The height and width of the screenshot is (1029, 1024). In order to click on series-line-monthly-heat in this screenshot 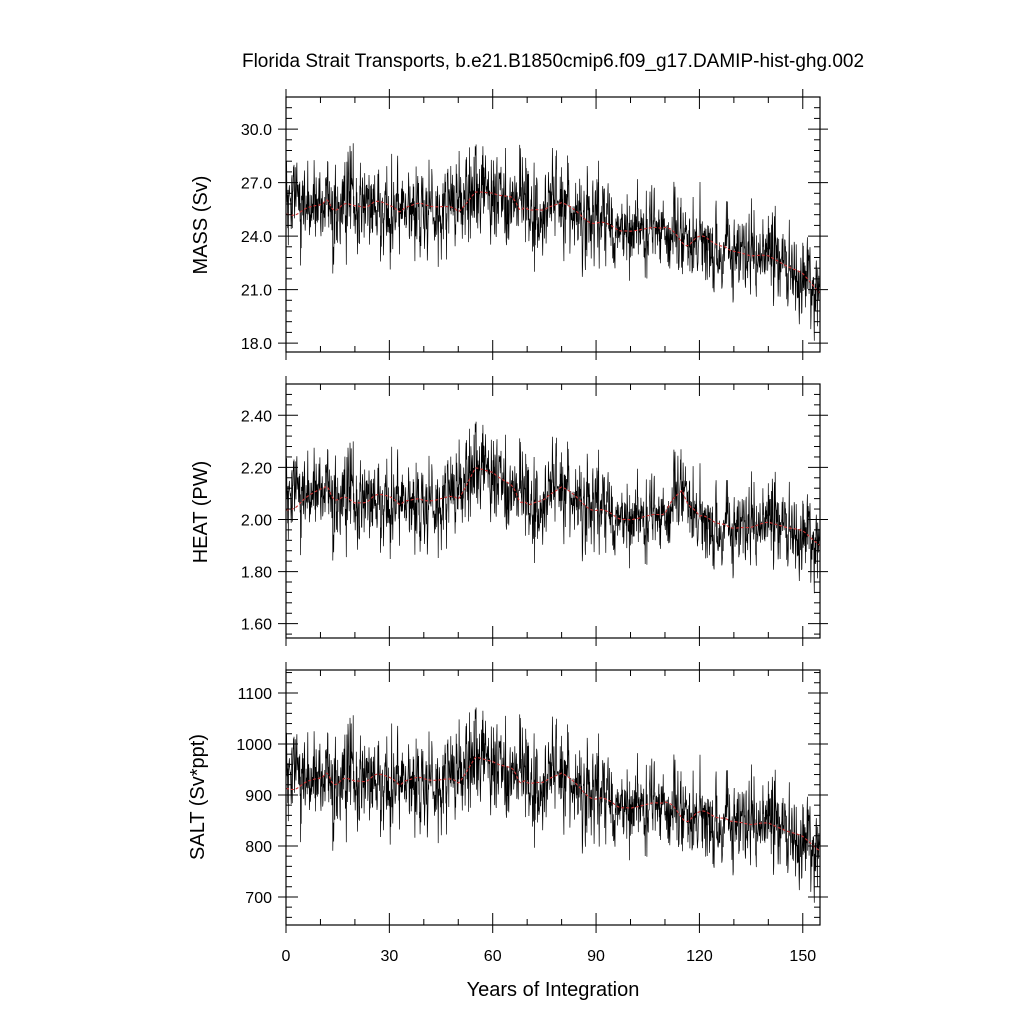, I will do `click(553, 507)`.